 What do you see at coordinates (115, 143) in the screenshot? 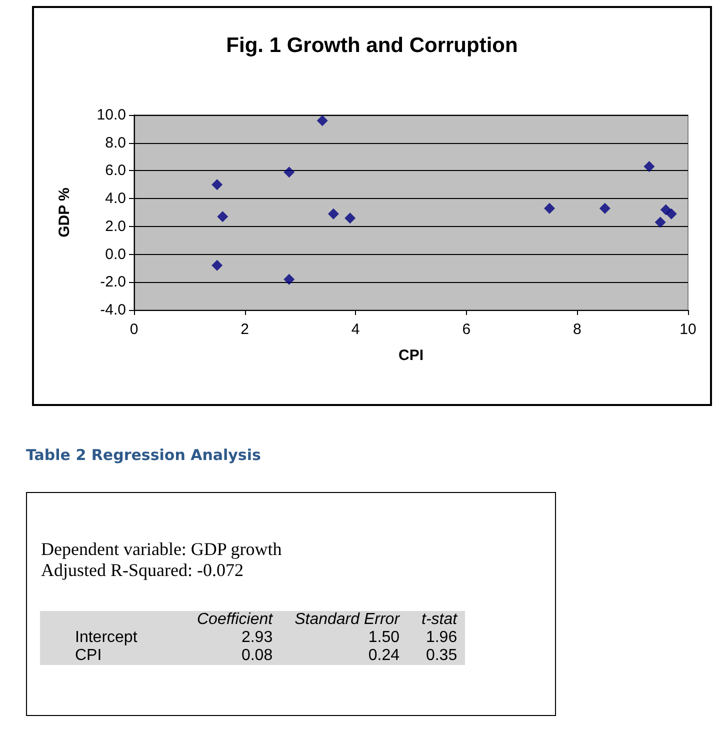
I see `y-tick-label: 8.0` at bounding box center [115, 143].